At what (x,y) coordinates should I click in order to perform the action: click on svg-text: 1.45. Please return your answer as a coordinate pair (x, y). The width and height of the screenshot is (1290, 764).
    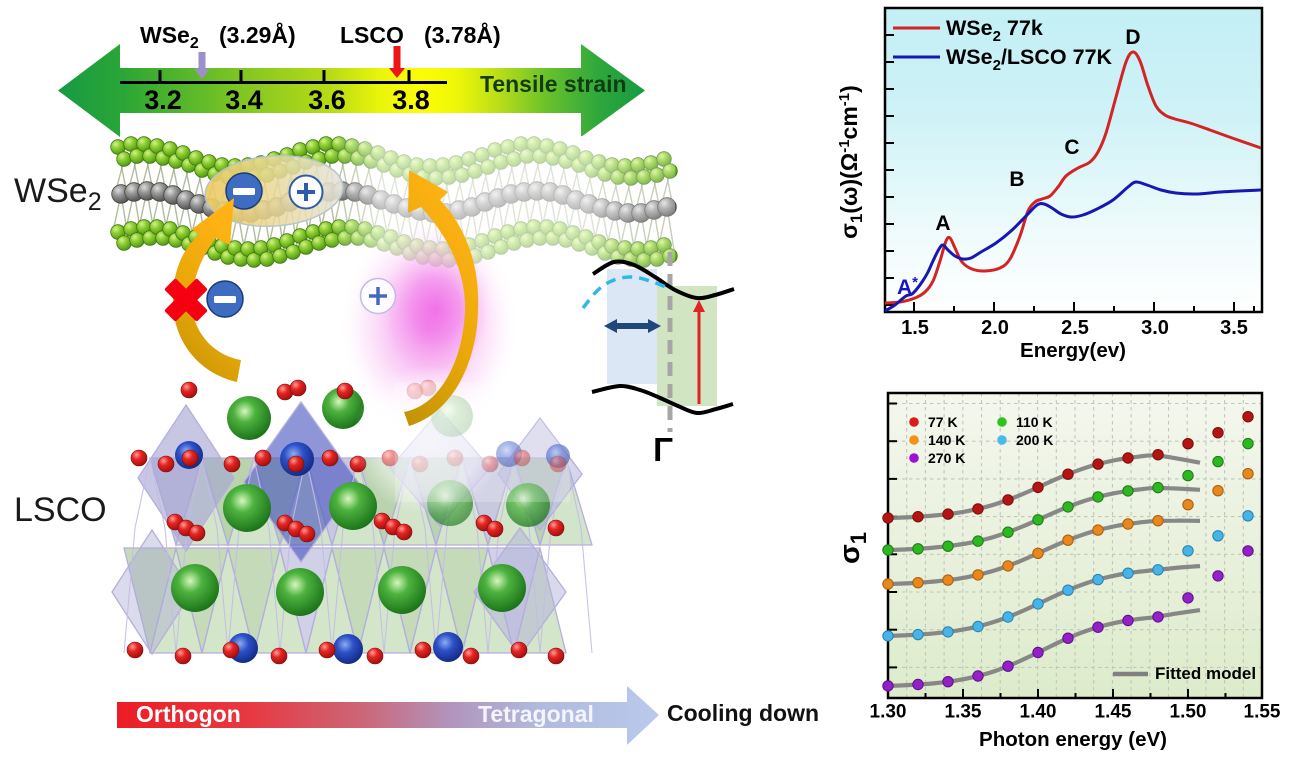
    Looking at the image, I should click on (1113, 712).